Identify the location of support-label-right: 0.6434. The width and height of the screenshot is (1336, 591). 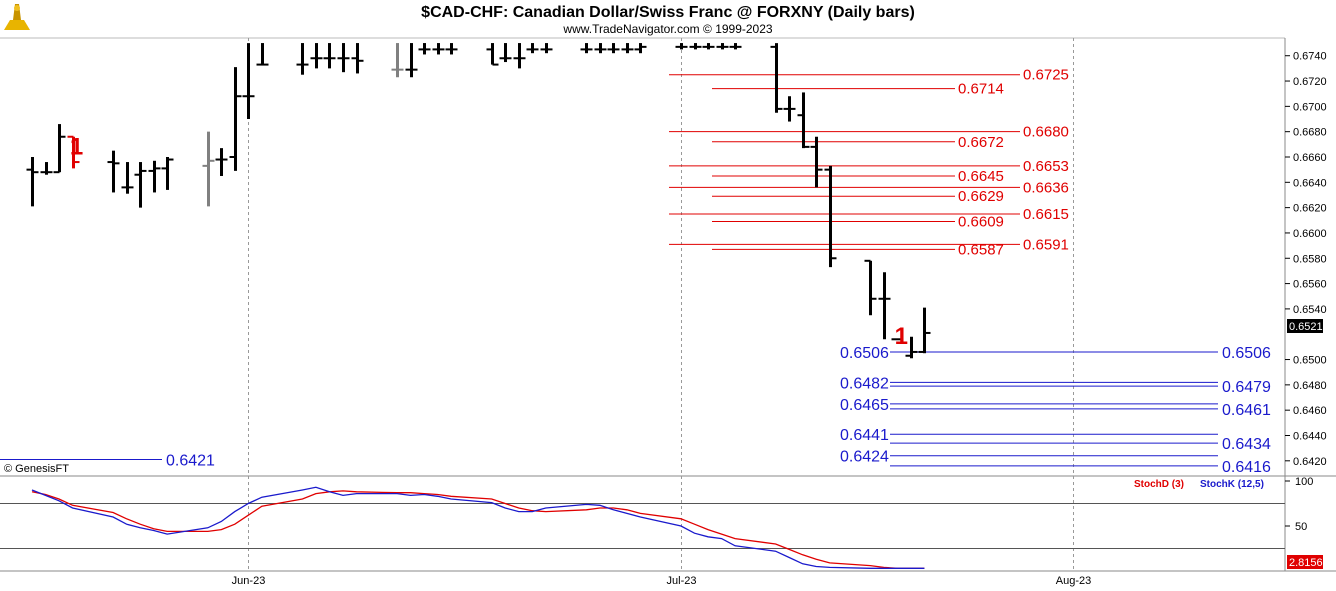
(1246, 444).